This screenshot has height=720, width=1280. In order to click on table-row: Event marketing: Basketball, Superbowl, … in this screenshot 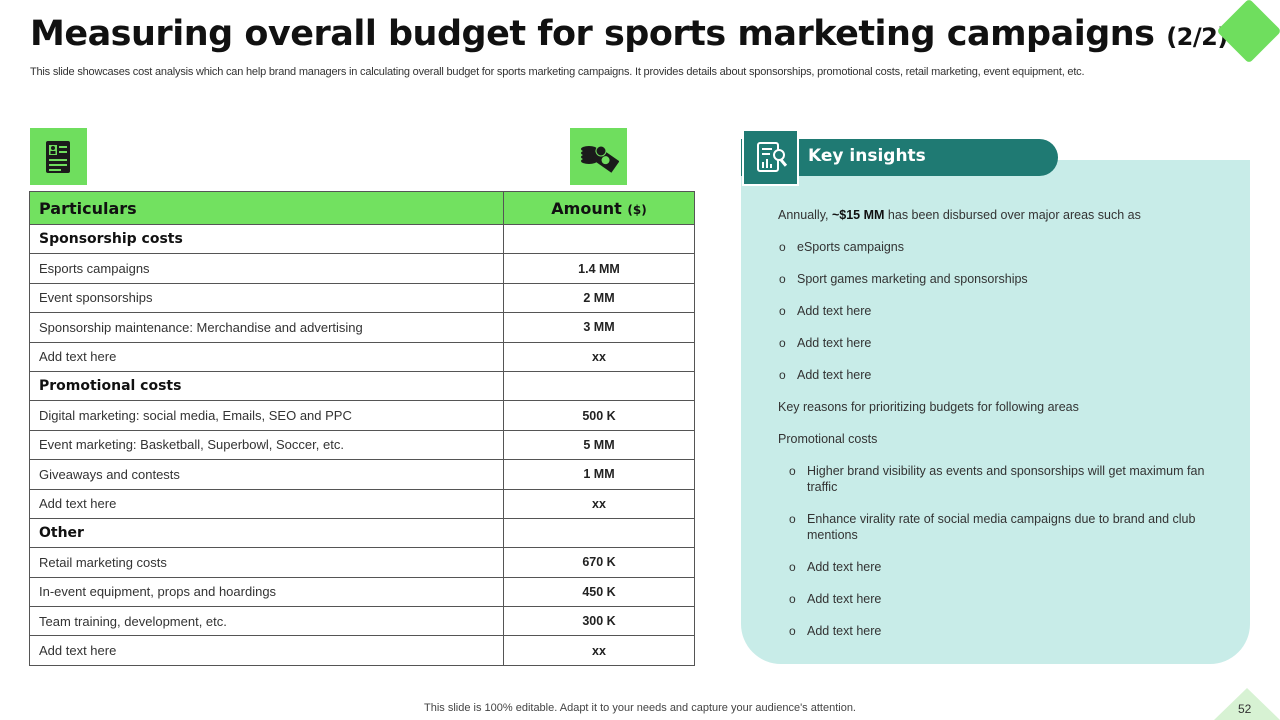, I will do `click(362, 445)`.